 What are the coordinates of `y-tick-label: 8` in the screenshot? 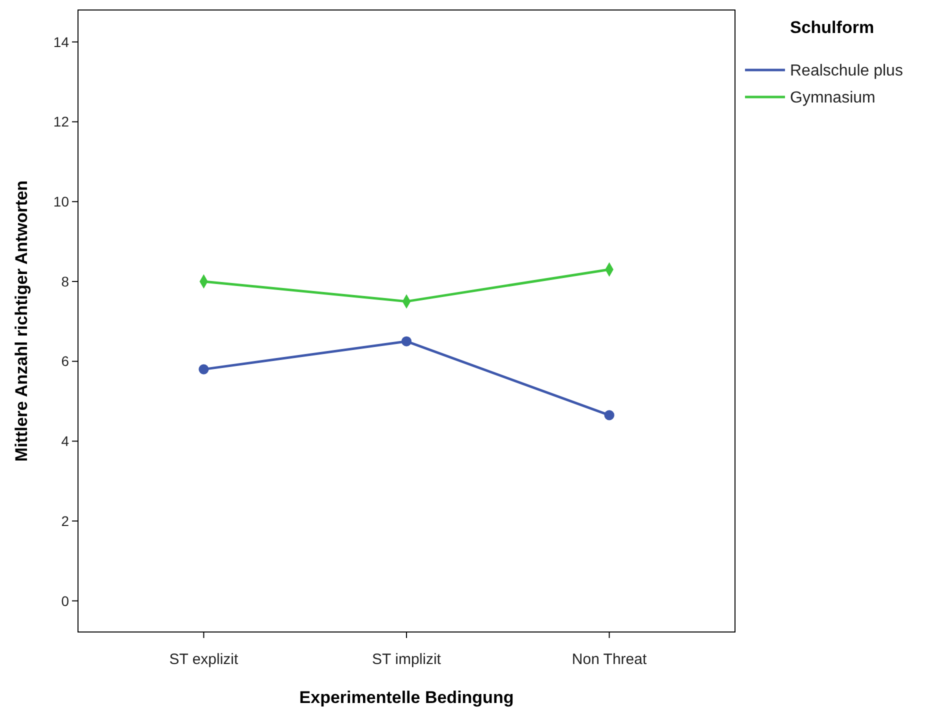 It's located at (65, 281).